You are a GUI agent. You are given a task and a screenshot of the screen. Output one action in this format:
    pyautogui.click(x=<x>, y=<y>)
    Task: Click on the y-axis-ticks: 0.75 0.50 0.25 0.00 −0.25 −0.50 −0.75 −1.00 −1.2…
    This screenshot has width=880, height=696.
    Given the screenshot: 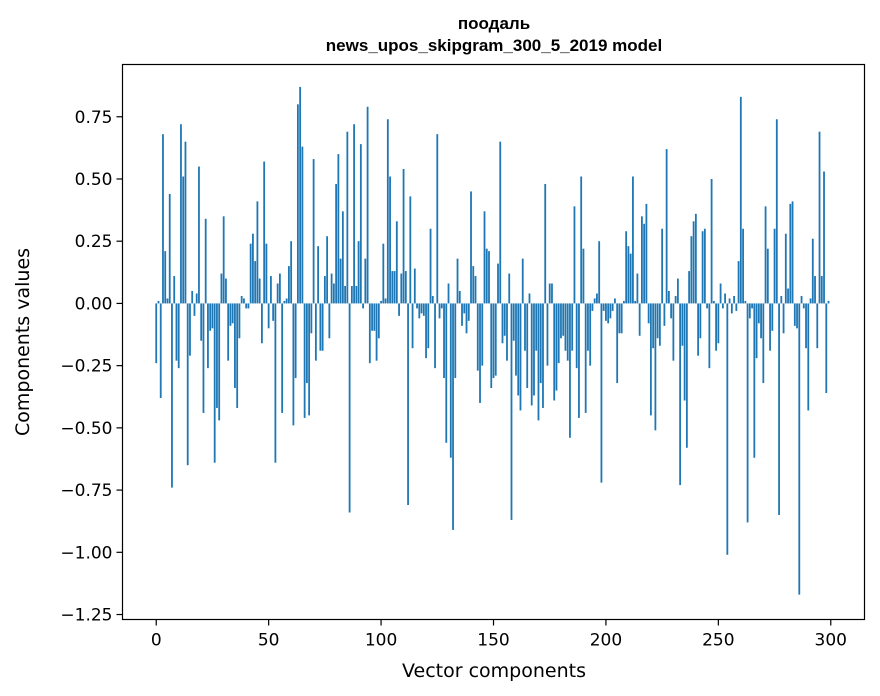 What is the action you would take?
    pyautogui.click(x=91, y=367)
    